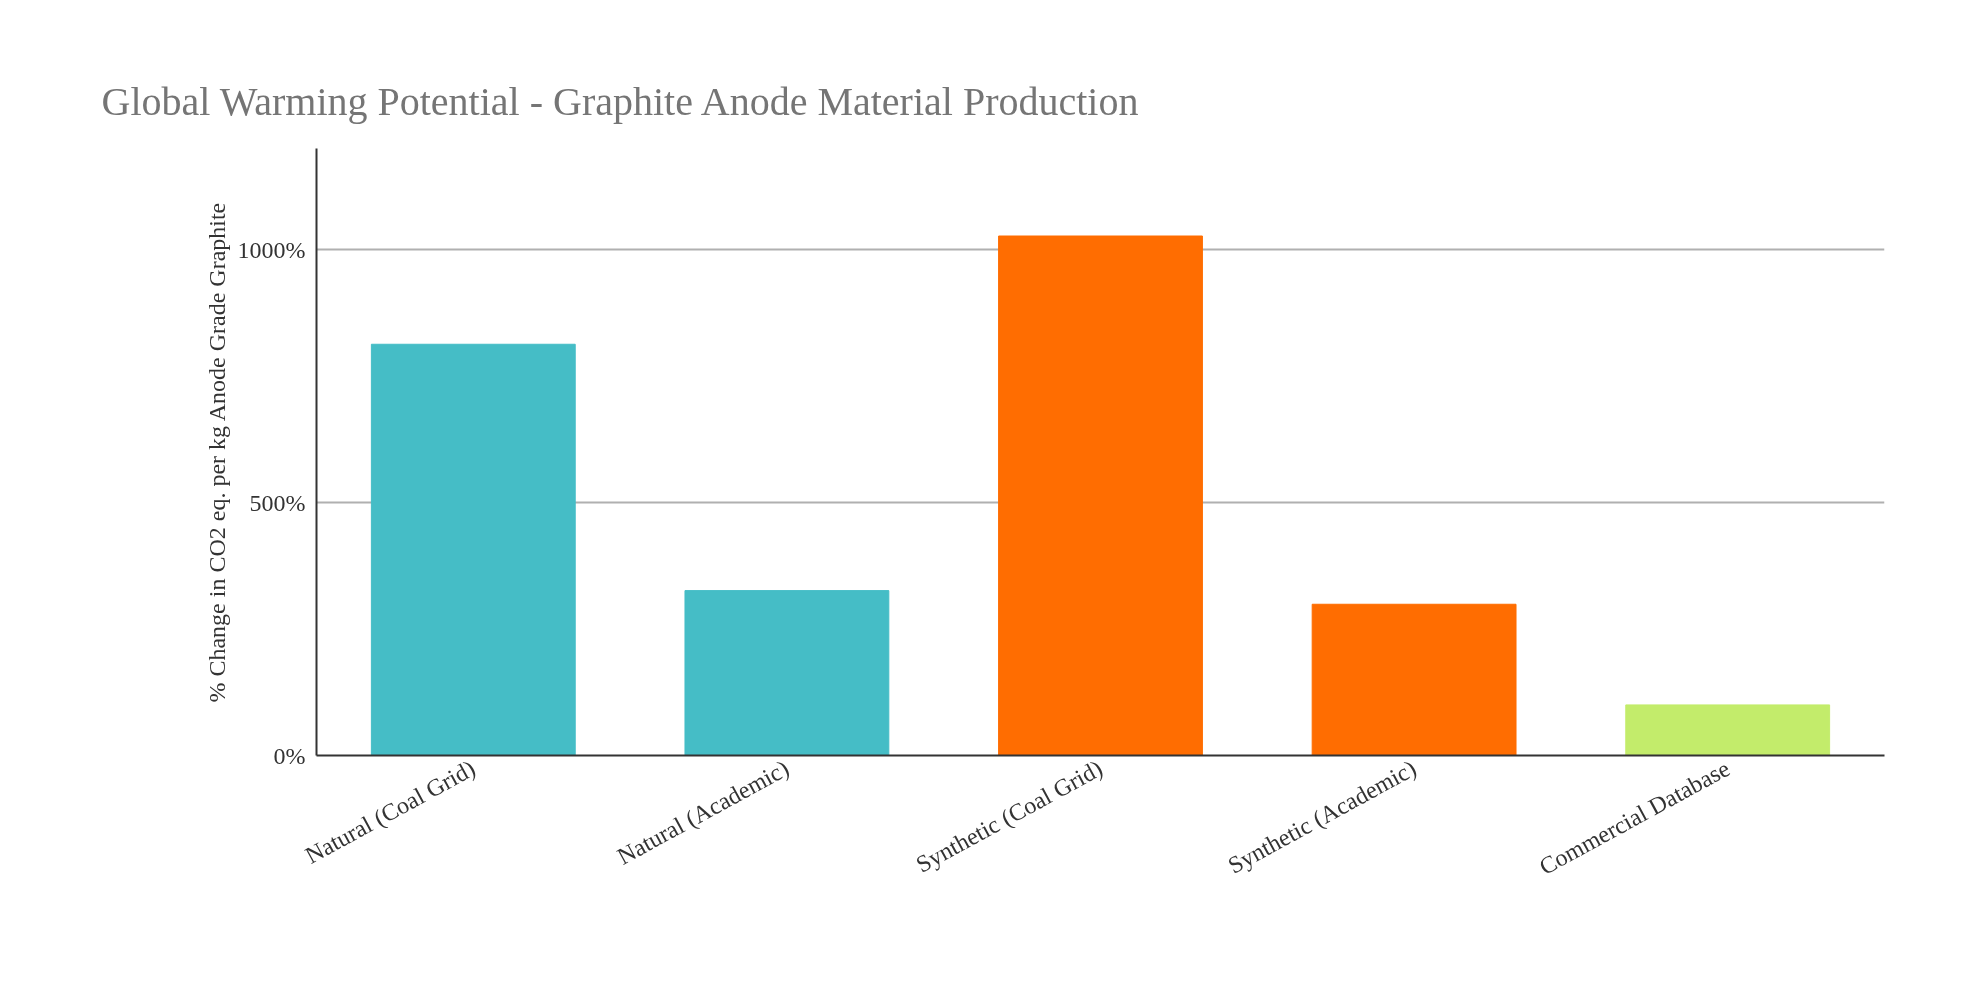 Image resolution: width=1984 pixels, height=990 pixels. Describe the element at coordinates (277, 502) in the screenshot. I see `y-tick-label: 500%` at that location.